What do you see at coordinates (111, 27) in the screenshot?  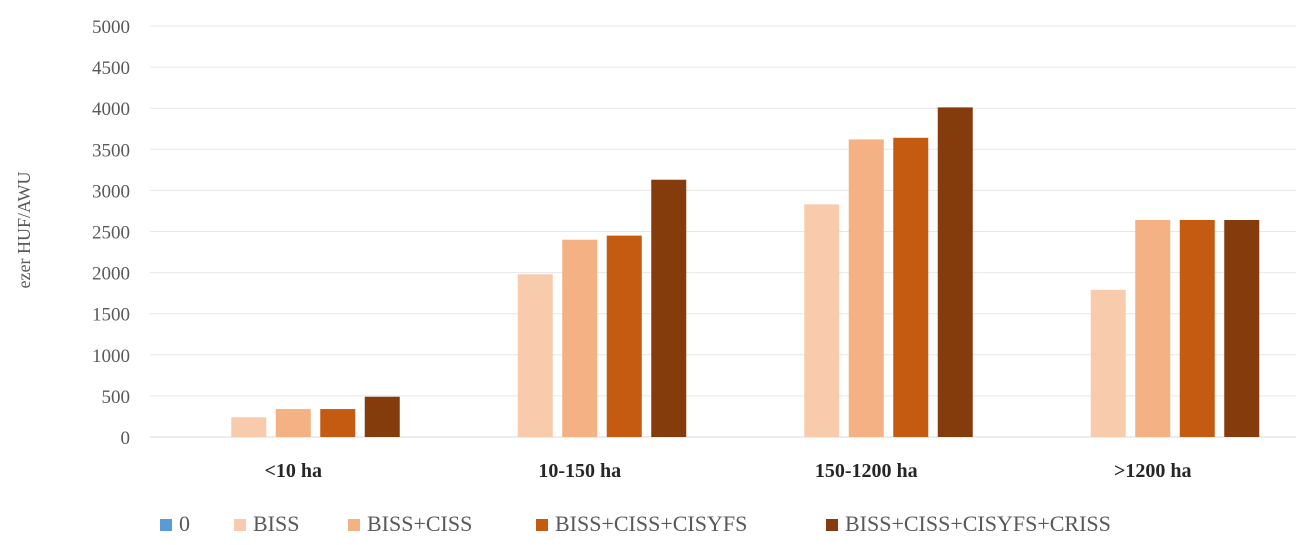 I see `y-tick-label: 5000` at bounding box center [111, 27].